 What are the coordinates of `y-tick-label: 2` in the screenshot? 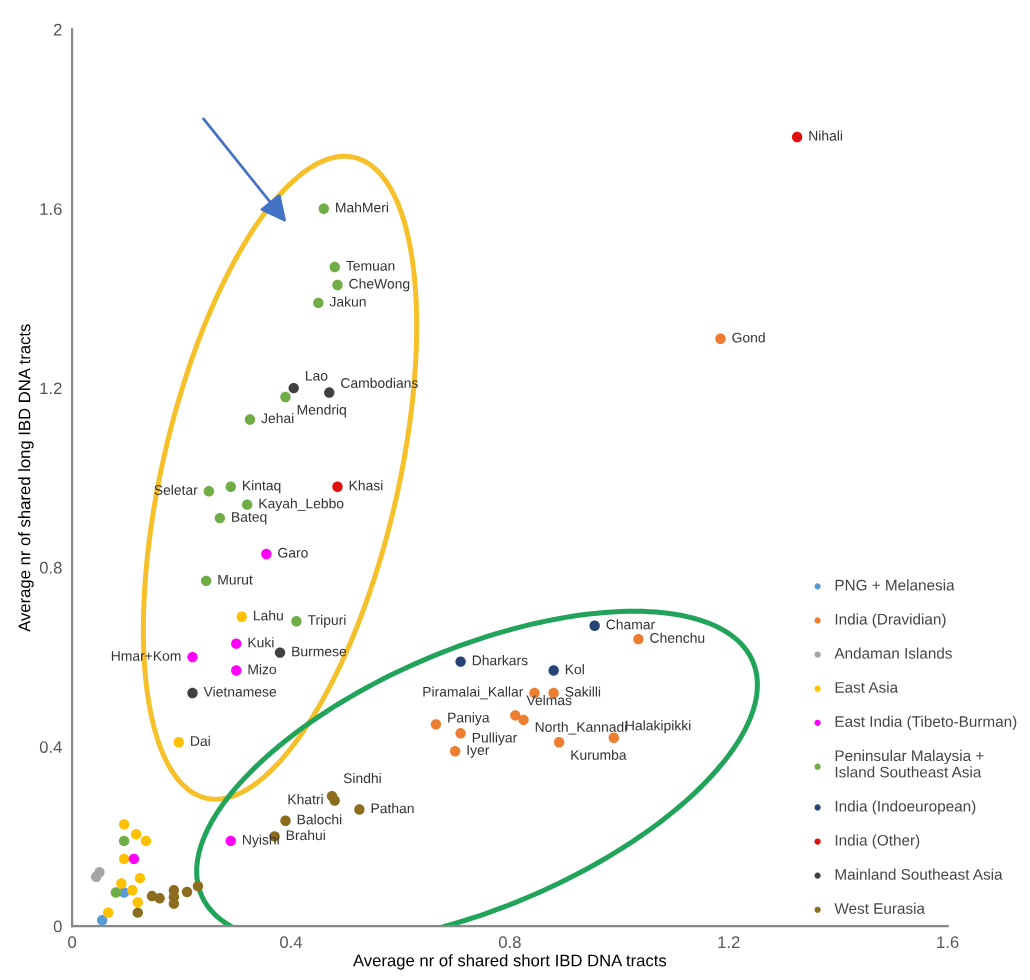 It's located at (57, 29).